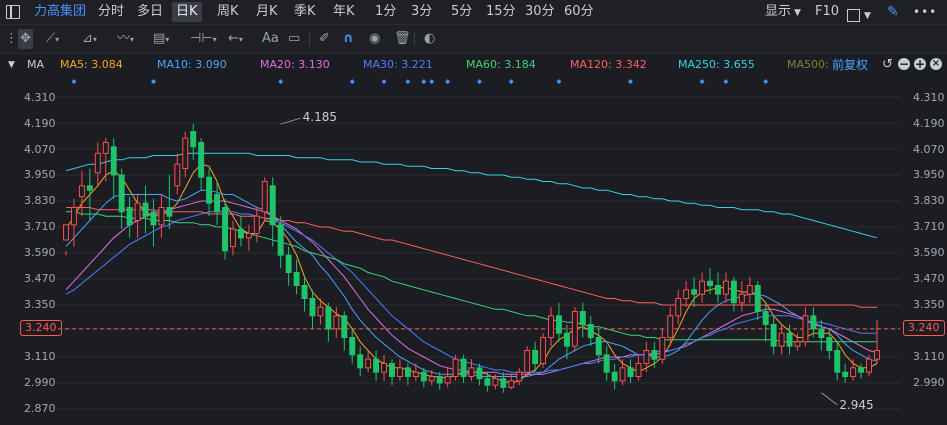  I want to click on text-tool-icon: Aa, so click(270, 38).